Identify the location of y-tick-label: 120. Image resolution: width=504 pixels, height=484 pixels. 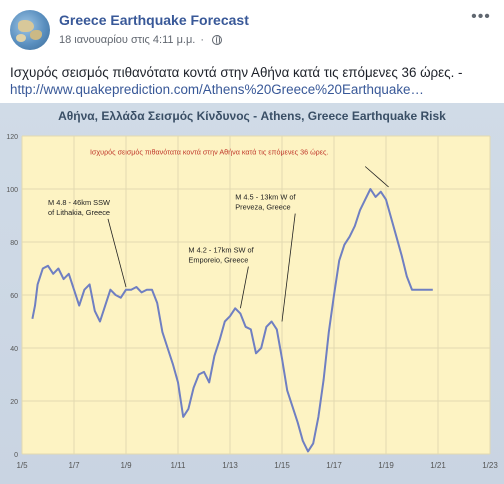
(12, 137).